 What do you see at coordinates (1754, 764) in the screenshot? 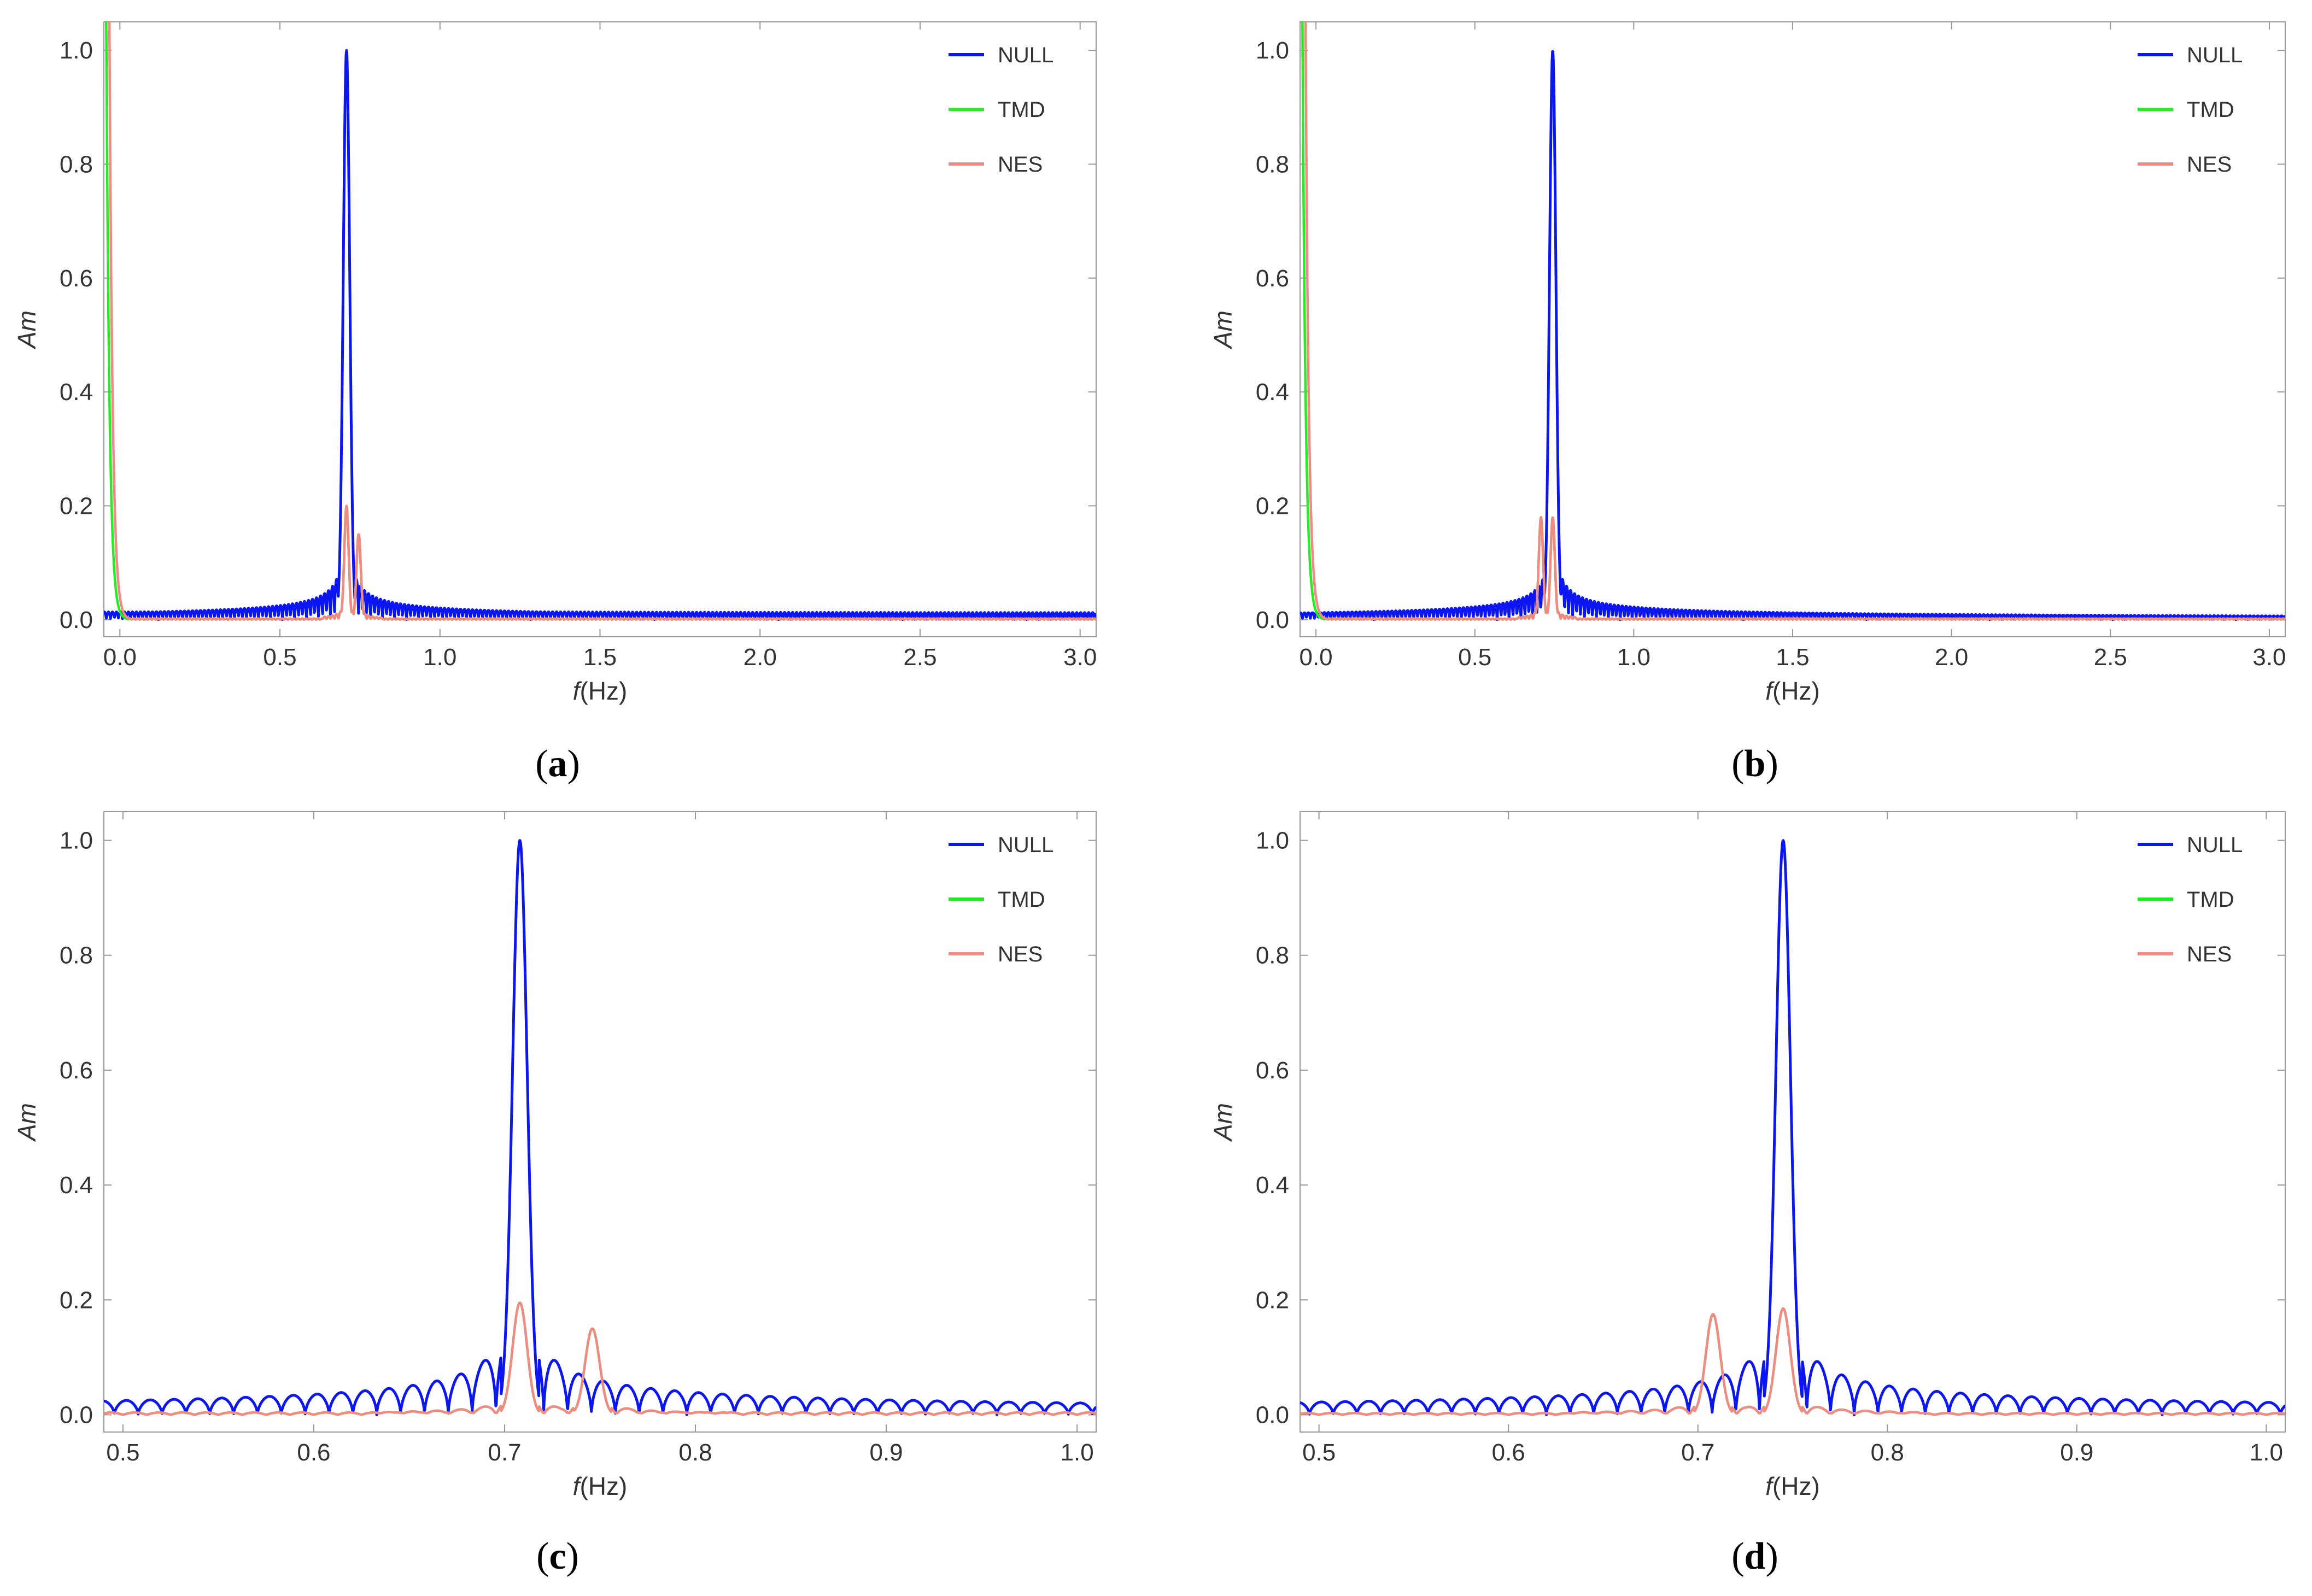
I see `panel-caption: (b)` at bounding box center [1754, 764].